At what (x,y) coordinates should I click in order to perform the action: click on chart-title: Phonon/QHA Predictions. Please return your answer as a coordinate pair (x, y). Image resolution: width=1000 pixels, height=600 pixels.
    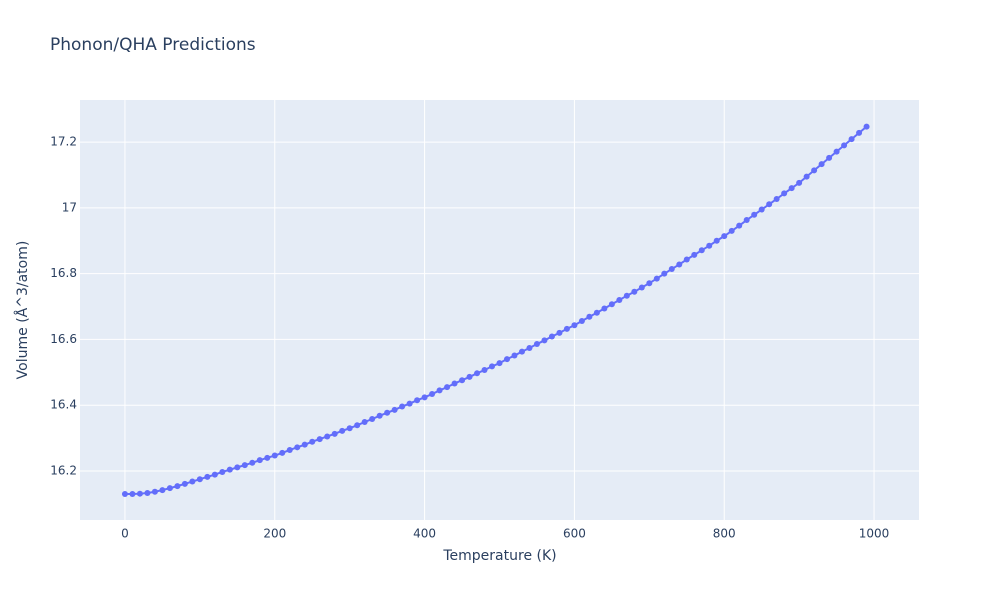
    Looking at the image, I should click on (153, 45).